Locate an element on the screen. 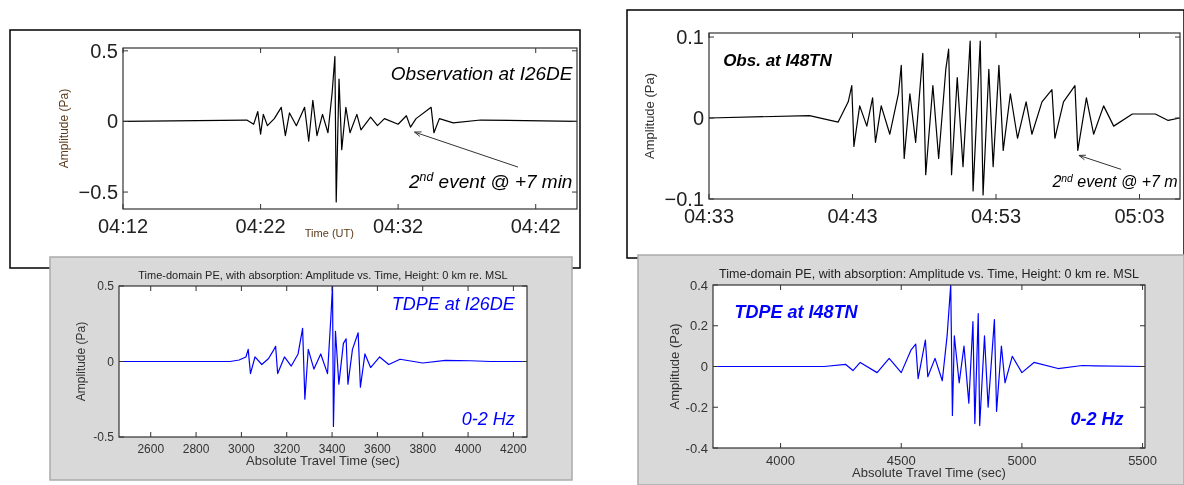  y-tick-label: 0.4 is located at coordinates (698, 285).